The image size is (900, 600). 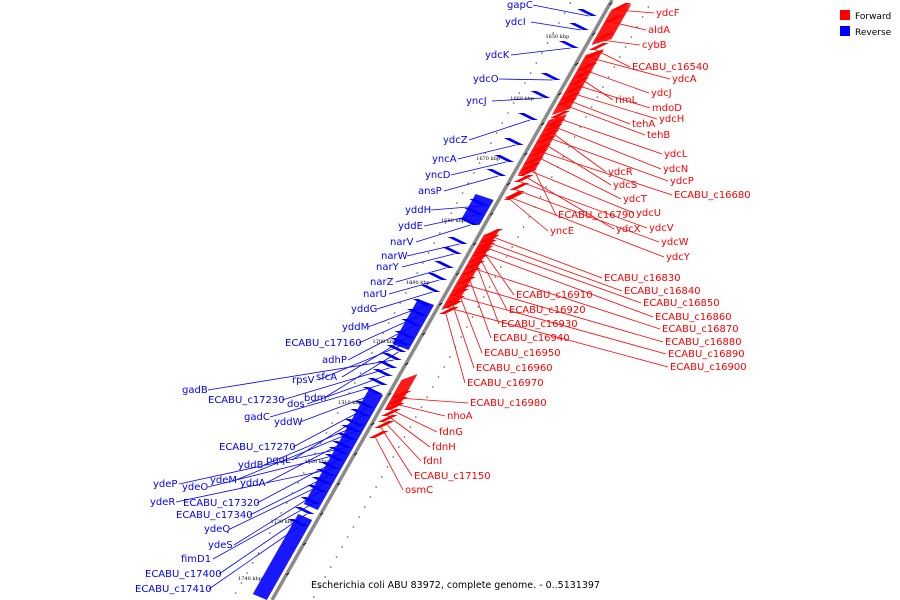 What do you see at coordinates (642, 278) in the screenshot?
I see `gene-label-ECABU_c16830: ECABU_c16830` at bounding box center [642, 278].